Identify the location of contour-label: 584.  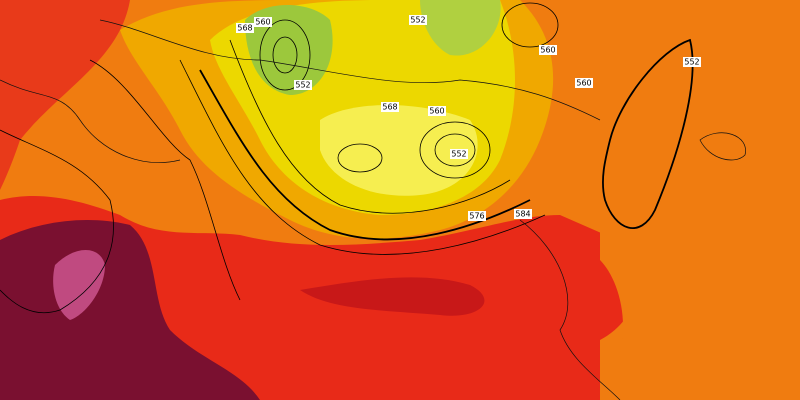
(522, 214).